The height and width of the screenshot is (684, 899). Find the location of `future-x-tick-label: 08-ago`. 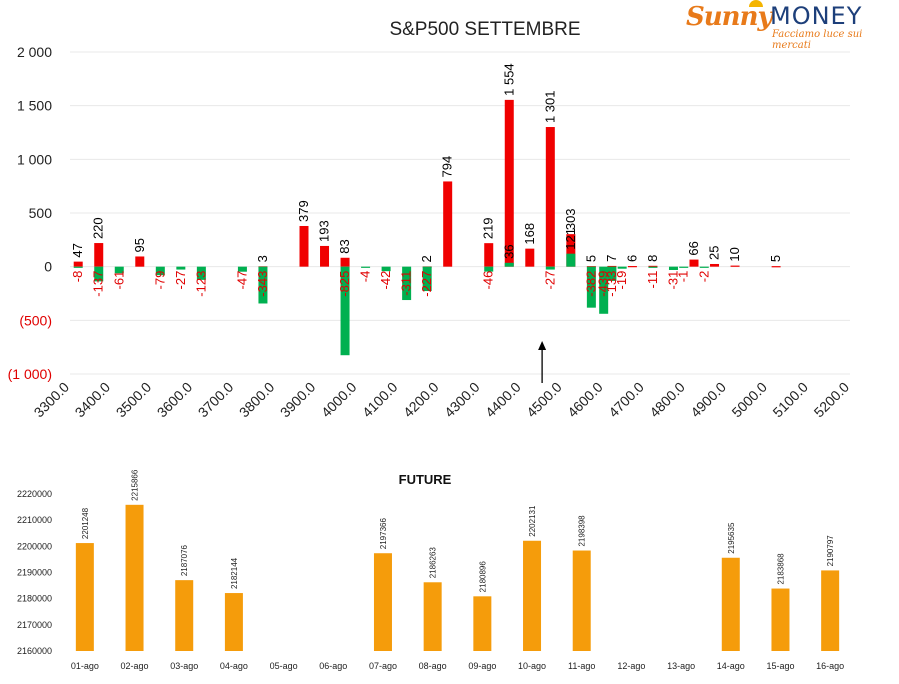

future-x-tick-label: 08-ago is located at coordinates (433, 666).